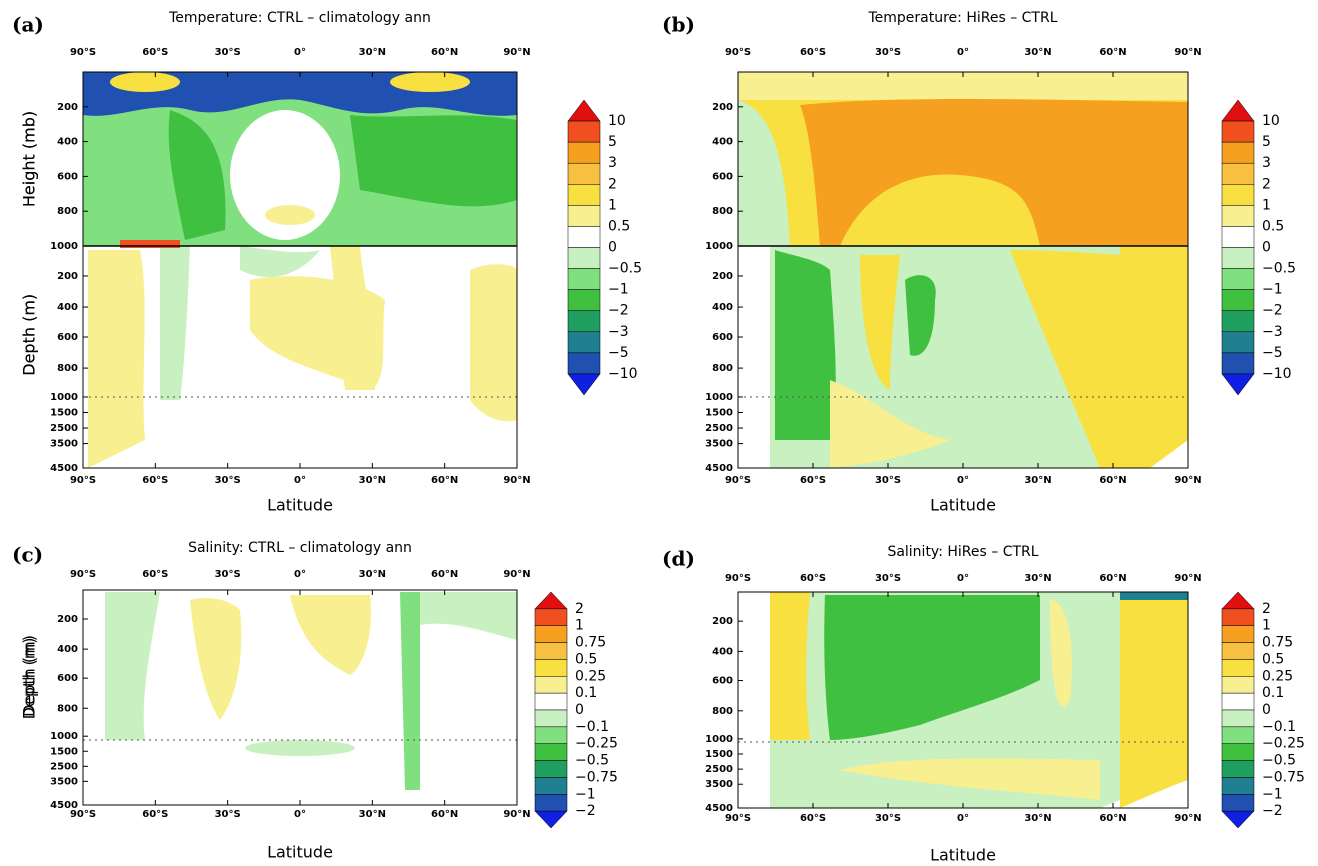  I want to click on lat-tick-top: 60°S, so click(813, 578).